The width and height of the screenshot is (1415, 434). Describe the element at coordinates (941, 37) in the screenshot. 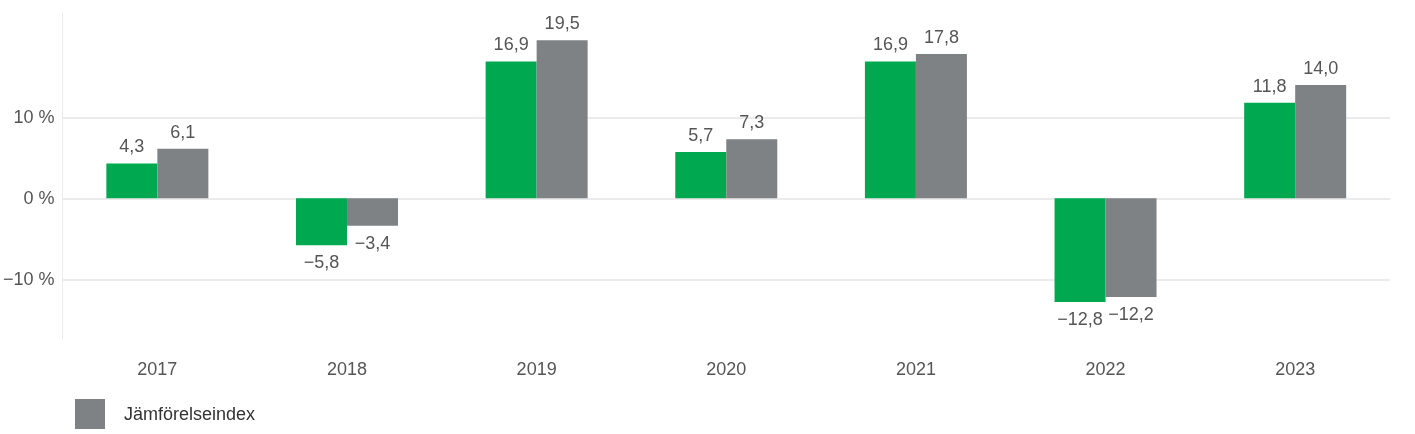

I see `data-label: 17,8` at that location.